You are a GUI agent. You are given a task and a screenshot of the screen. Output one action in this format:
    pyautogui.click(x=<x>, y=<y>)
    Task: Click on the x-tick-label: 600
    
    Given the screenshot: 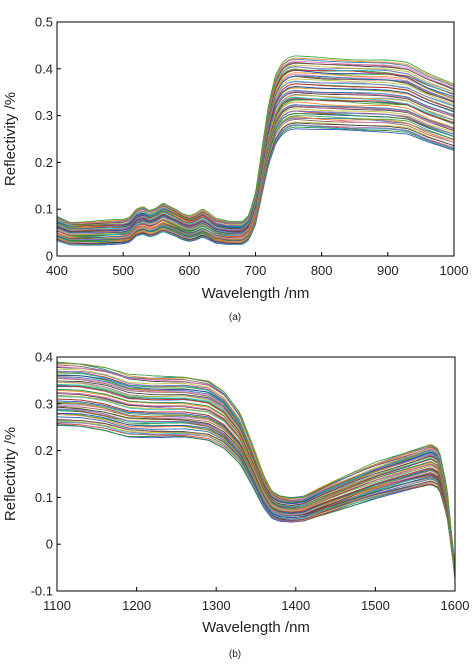 What is the action you would take?
    pyautogui.click(x=189, y=270)
    